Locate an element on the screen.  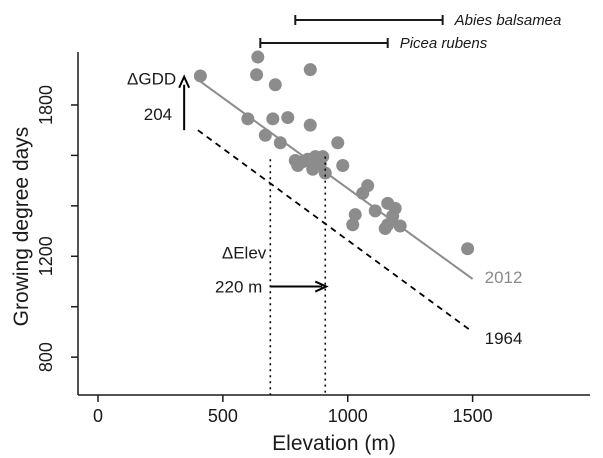
y-tick-label: 1800 is located at coordinates (46, 105).